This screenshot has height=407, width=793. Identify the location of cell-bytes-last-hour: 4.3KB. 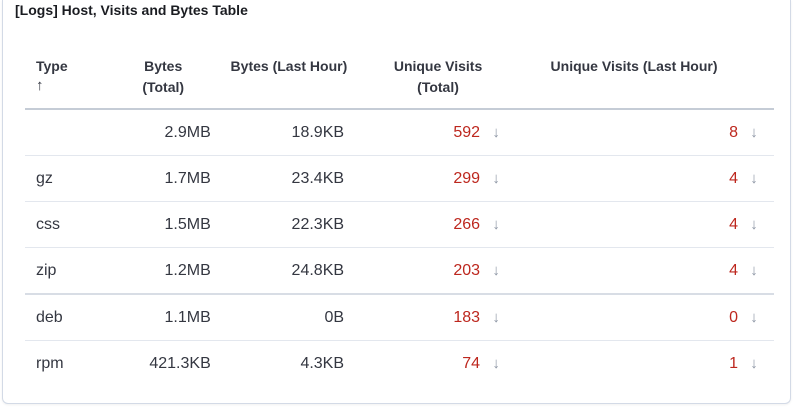
(322, 363).